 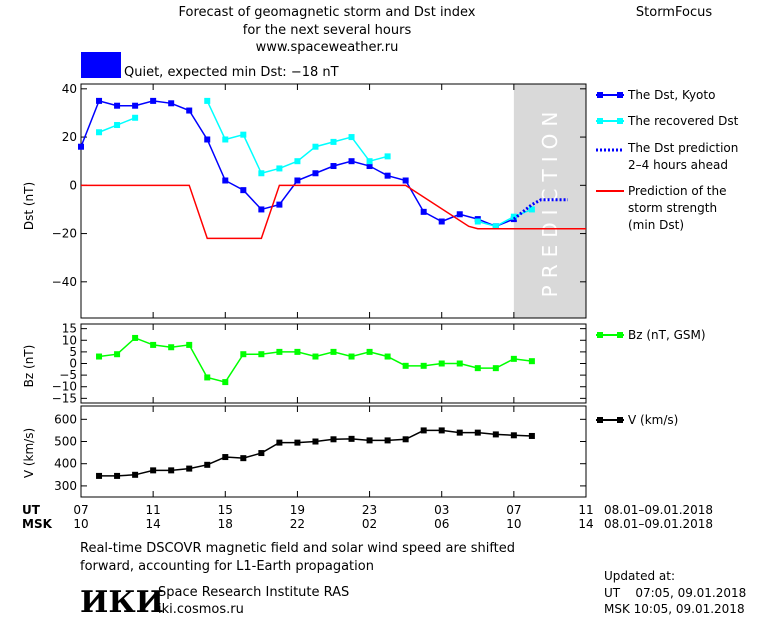 What do you see at coordinates (333, 363) in the screenshot?
I see `bz-frame` at bounding box center [333, 363].